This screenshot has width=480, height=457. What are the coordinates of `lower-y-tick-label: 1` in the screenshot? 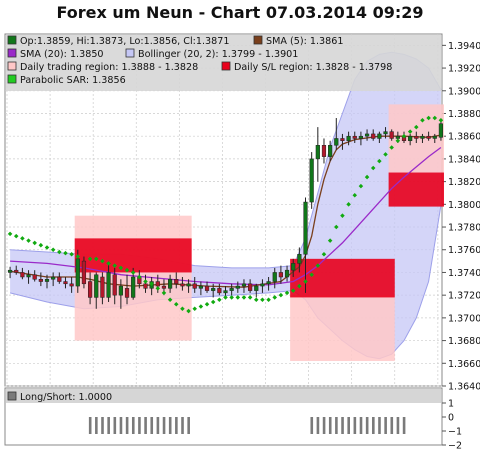 It's located at (451, 404).